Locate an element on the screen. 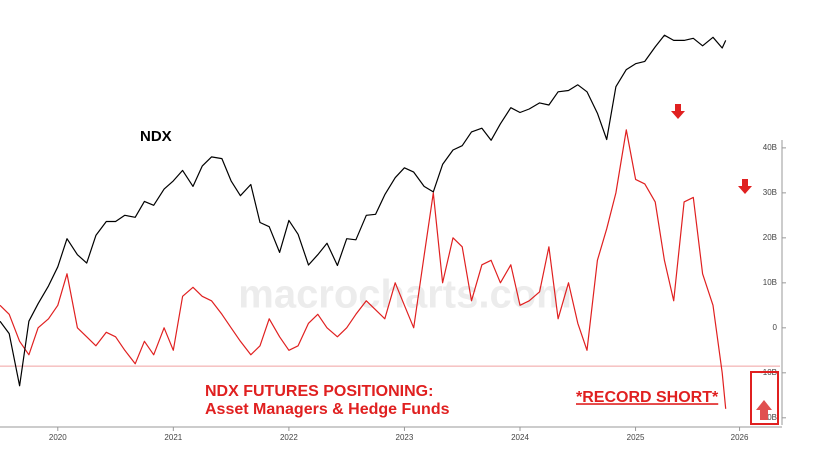  series-label: NDX FUTURES POSITIONING: is located at coordinates (319, 391).